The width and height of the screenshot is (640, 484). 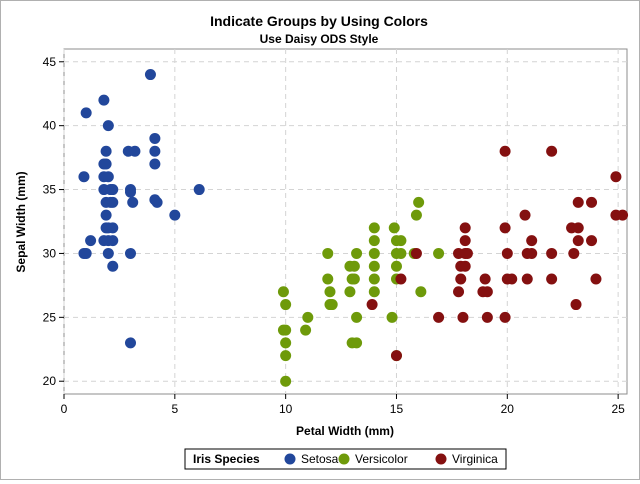 What do you see at coordinates (475, 459) in the screenshot?
I see `legend-label-virginica: Virginica` at bounding box center [475, 459].